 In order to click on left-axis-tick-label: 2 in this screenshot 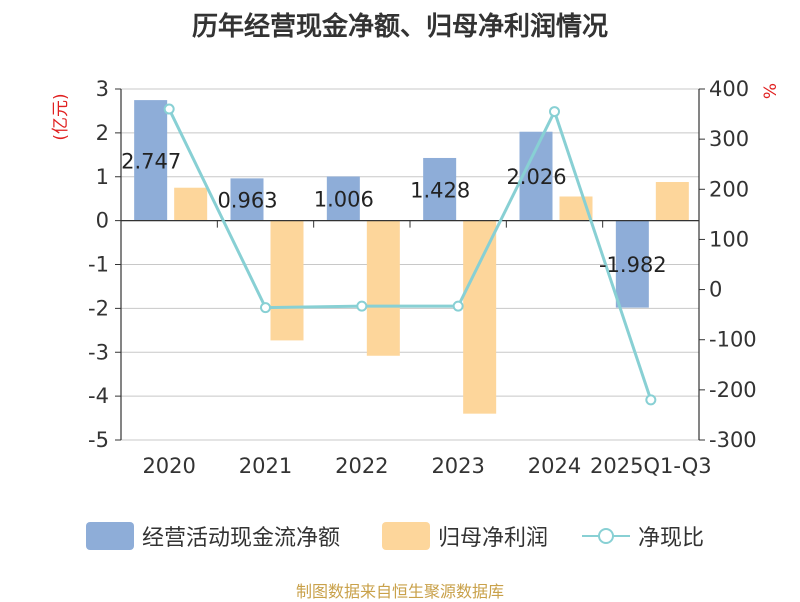, I will do `click(102, 133)`.